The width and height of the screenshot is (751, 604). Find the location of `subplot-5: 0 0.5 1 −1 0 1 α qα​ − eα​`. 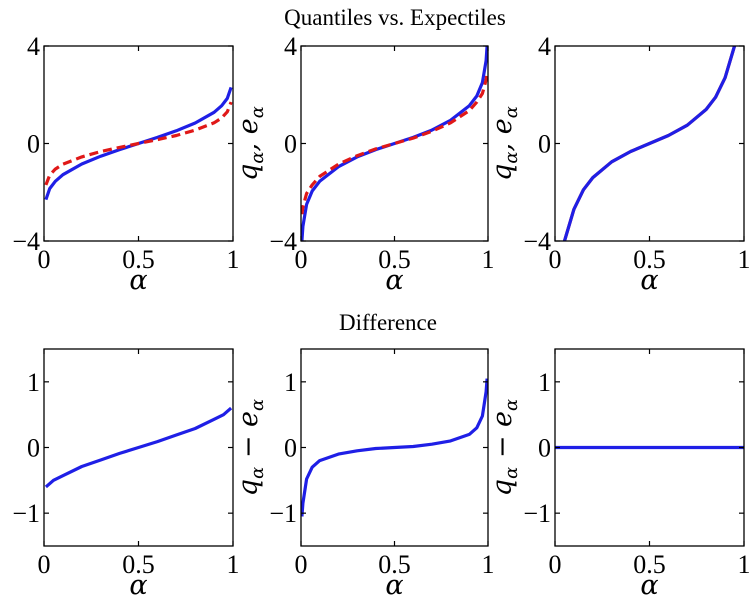

subplot-5: 0 0.5 1 −1 0 1 α qα​ − eα​ is located at coordinates (364, 474).